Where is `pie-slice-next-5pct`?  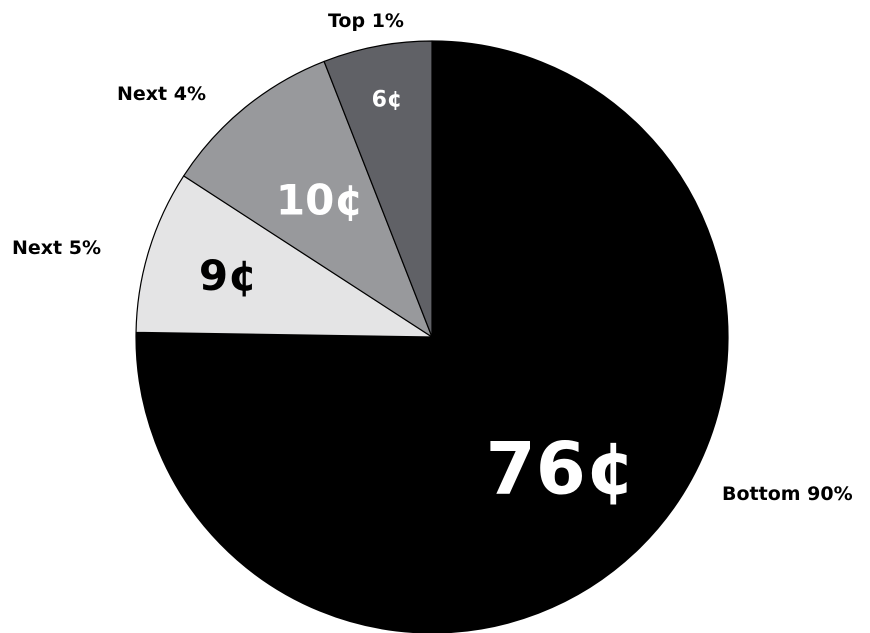
pie-slice-next-5pct is located at coordinates (284, 256).